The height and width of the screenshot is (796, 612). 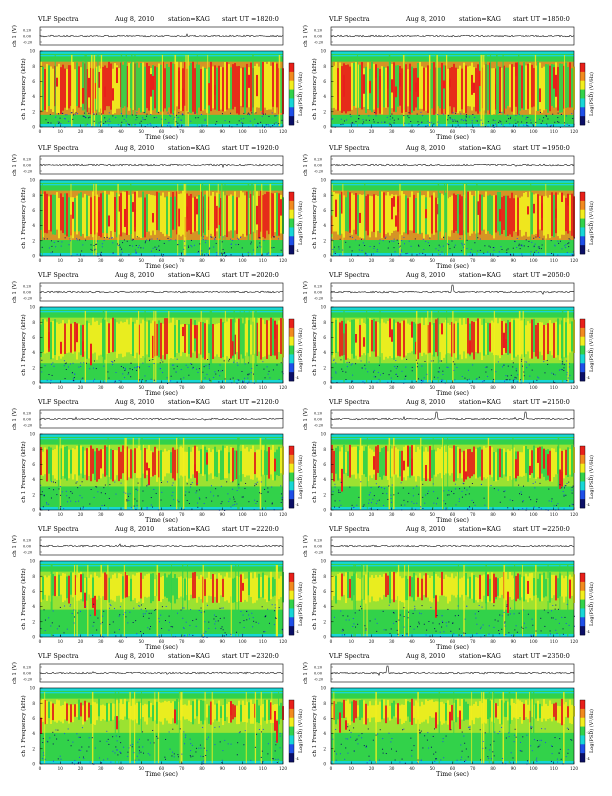 What do you see at coordinates (591, 604) in the screenshot?
I see `colorbar-label: Log(PSD) (V²/Hz)` at bounding box center [591, 604].